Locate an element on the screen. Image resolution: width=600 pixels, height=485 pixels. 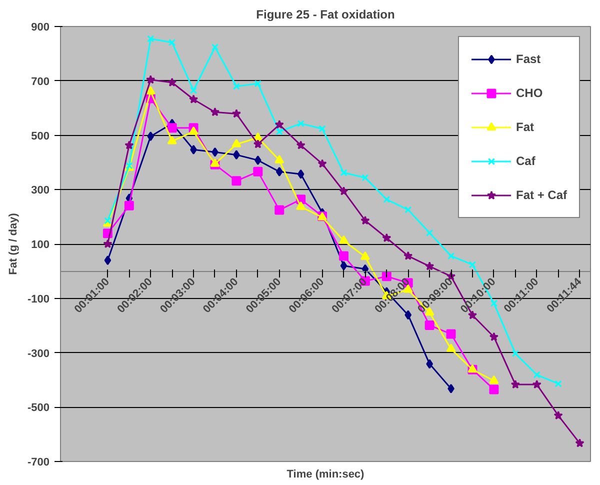
y-tick-label: 700 is located at coordinates (40, 82).